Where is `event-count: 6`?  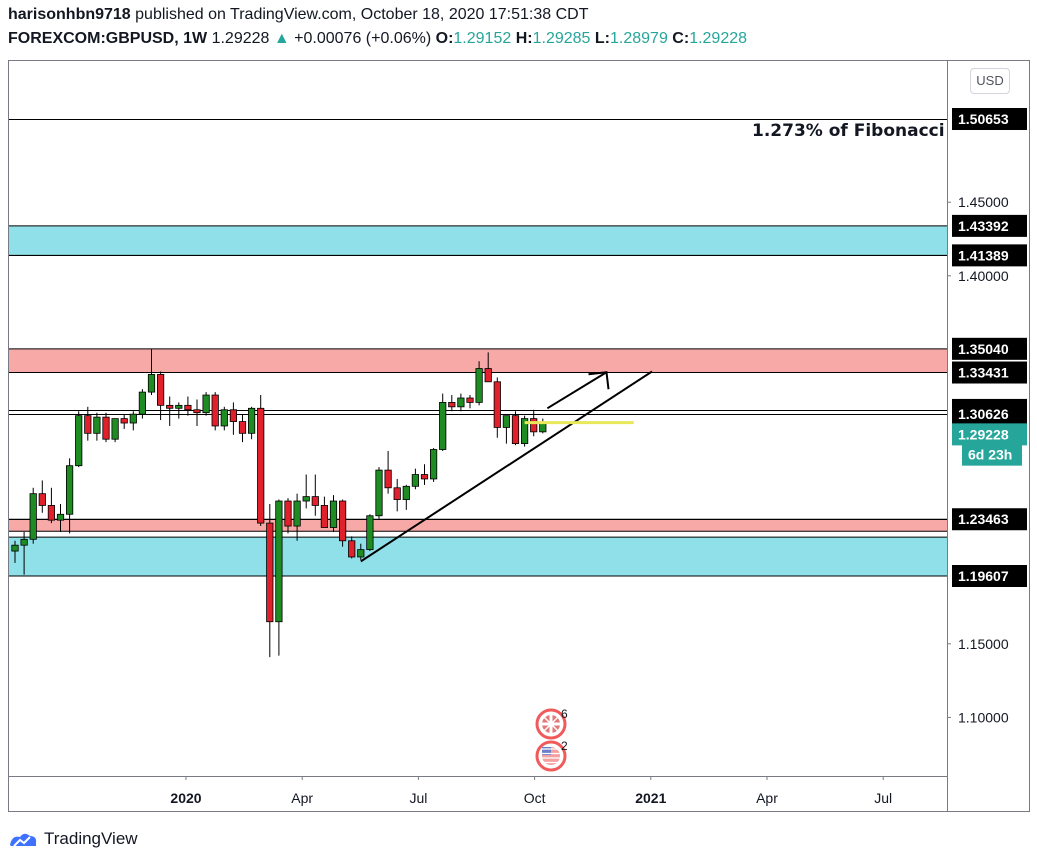
event-count: 6 is located at coordinates (564, 714).